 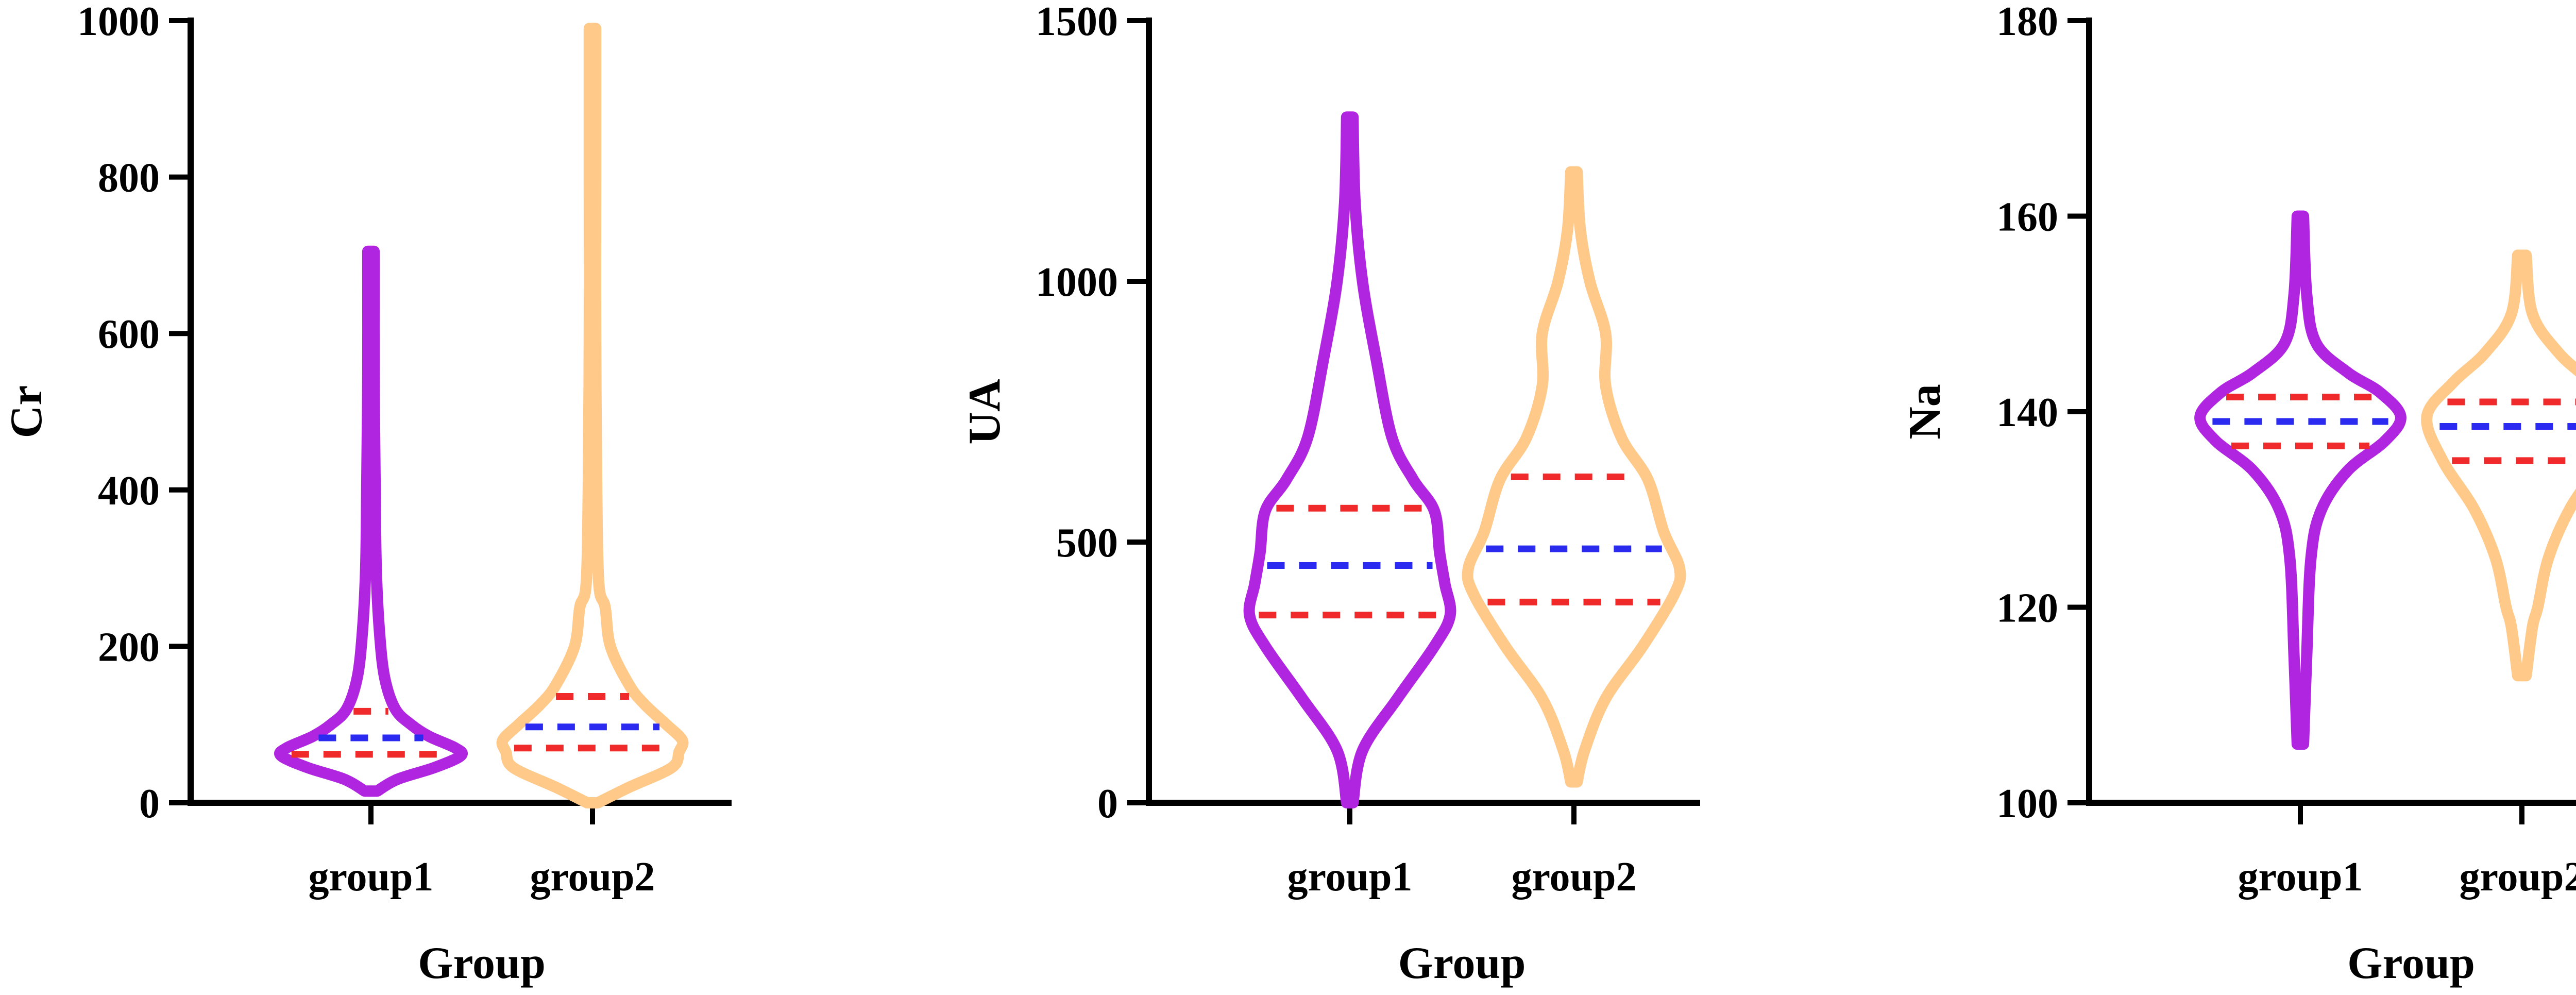 What do you see at coordinates (2027, 218) in the screenshot?
I see `y-tick-label: 160` at bounding box center [2027, 218].